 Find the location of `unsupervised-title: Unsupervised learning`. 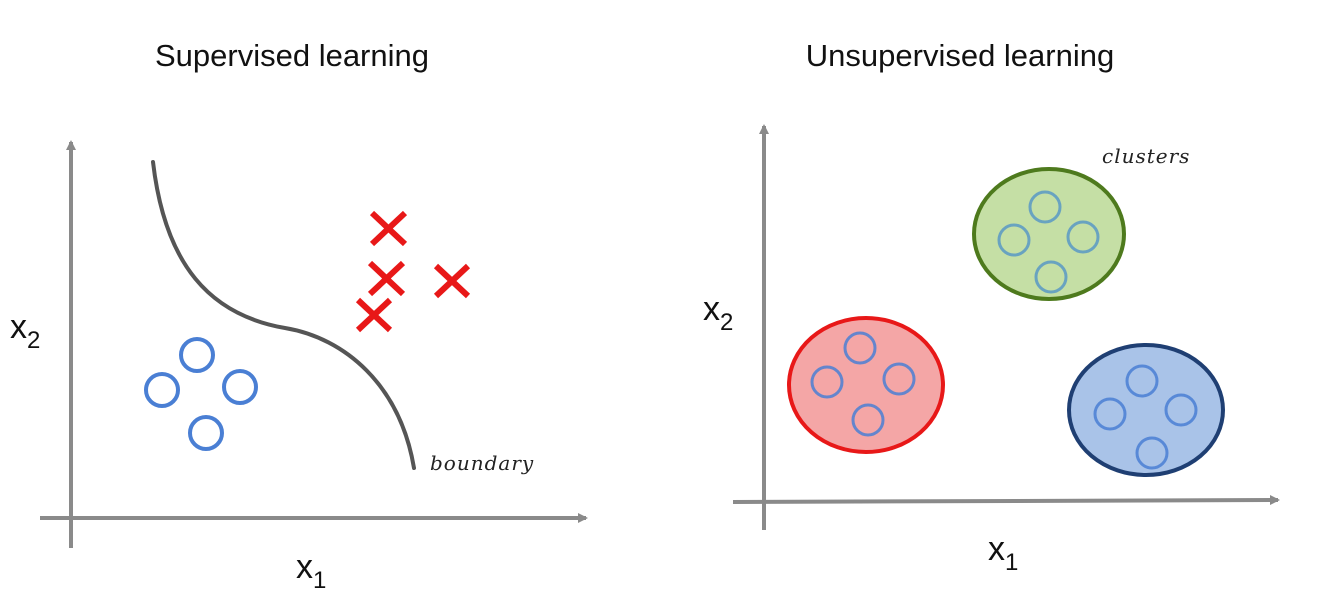

unsupervised-title: Unsupervised learning is located at coordinates (960, 55).